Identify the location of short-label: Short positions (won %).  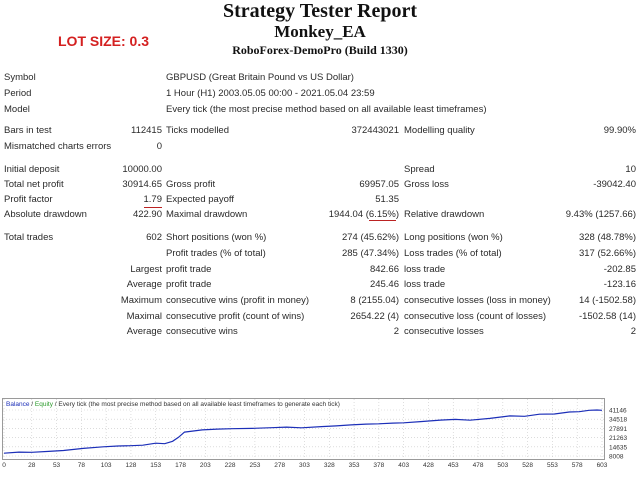
(216, 237).